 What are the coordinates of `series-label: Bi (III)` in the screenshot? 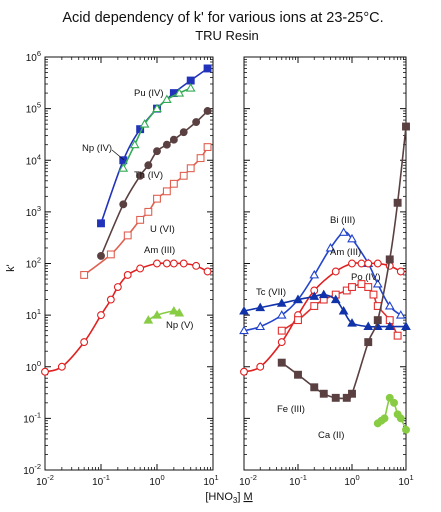 It's located at (342, 220).